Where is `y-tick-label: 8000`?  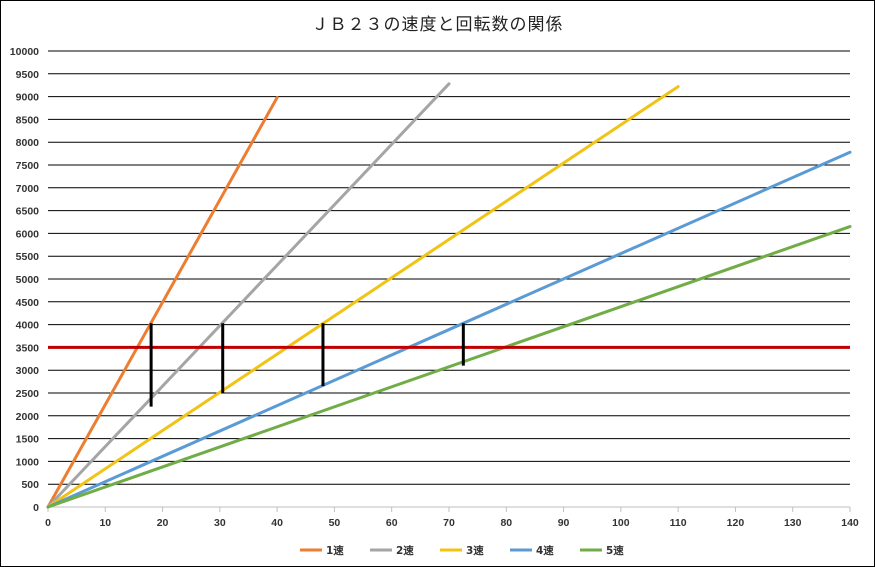 y-tick-label: 8000 is located at coordinates (28, 143).